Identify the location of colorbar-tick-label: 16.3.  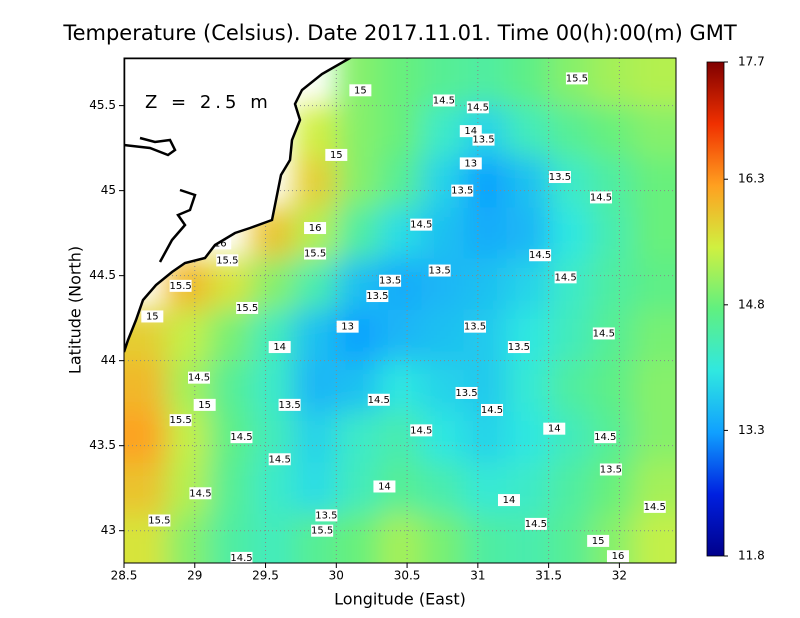
(751, 179).